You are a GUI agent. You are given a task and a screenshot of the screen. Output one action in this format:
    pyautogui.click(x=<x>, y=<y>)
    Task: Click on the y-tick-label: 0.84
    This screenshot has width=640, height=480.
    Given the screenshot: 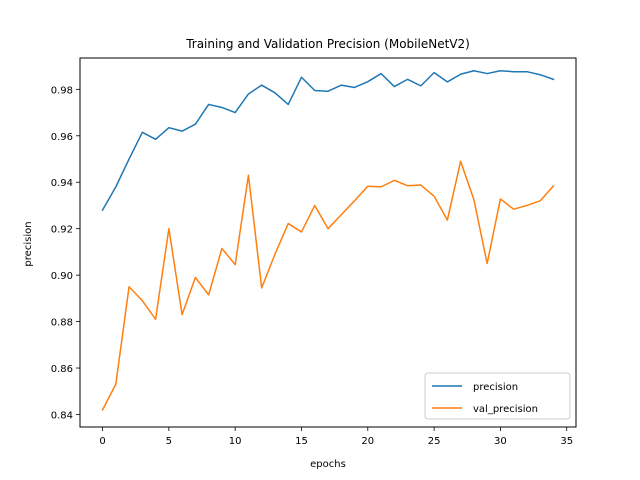 What is the action you would take?
    pyautogui.click(x=62, y=415)
    